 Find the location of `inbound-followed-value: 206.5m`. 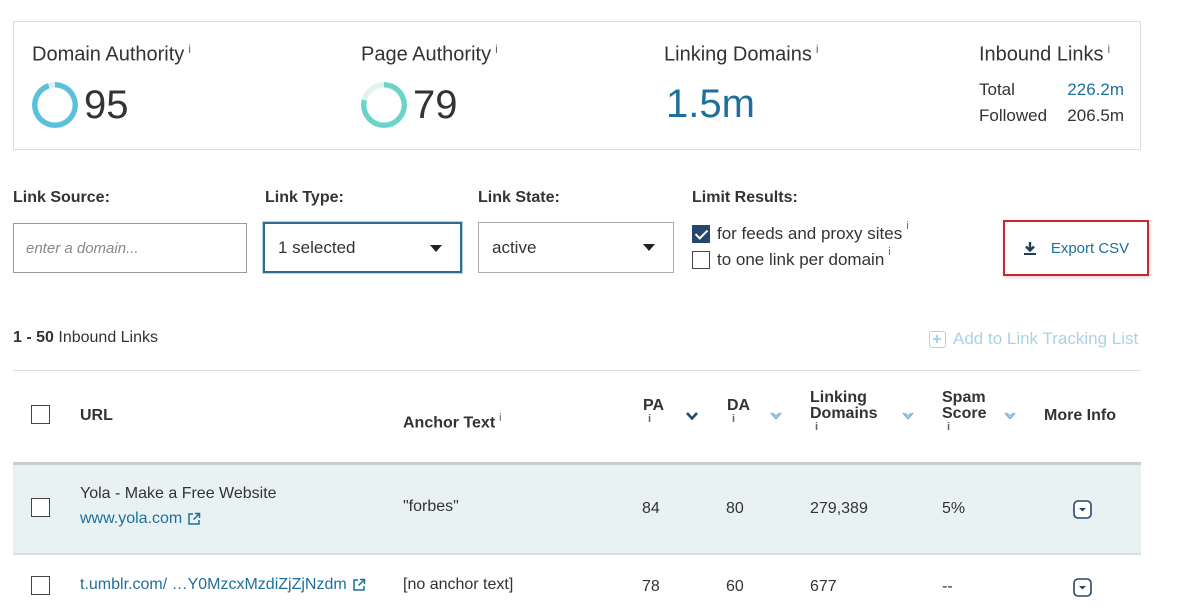

inbound-followed-value: 206.5m is located at coordinates (1095, 115).